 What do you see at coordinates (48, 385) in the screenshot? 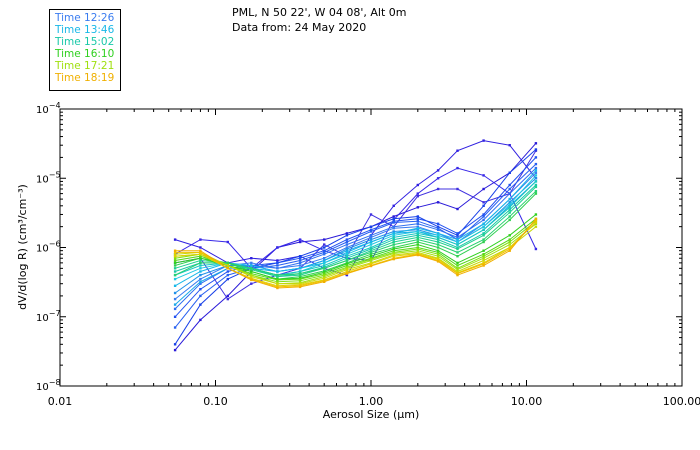
I see `y-tick-label: 10⁻⁸` at bounding box center [48, 385].